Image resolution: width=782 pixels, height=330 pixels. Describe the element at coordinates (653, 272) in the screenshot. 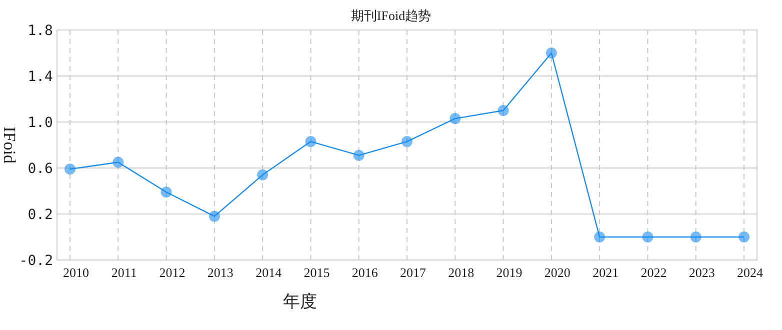

I see `x-tick-label: 2022` at that location.